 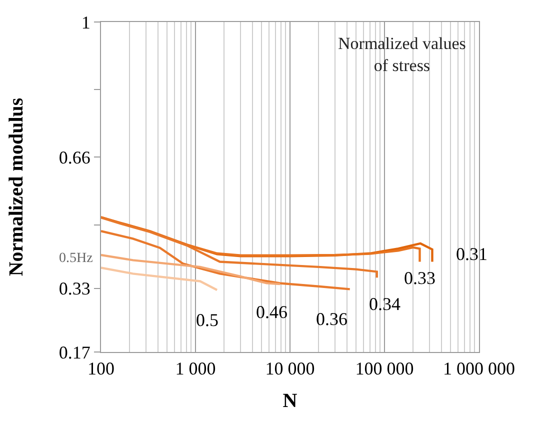 I want to click on x-tick-label: 100 000, so click(x=384, y=368).